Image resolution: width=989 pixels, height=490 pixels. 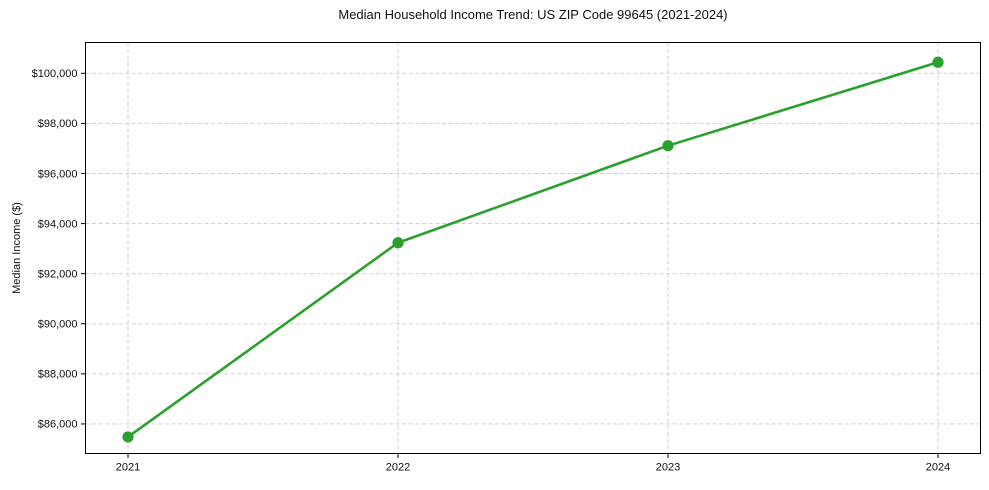 I want to click on y-tick-label: $100,000, so click(x=55, y=74).